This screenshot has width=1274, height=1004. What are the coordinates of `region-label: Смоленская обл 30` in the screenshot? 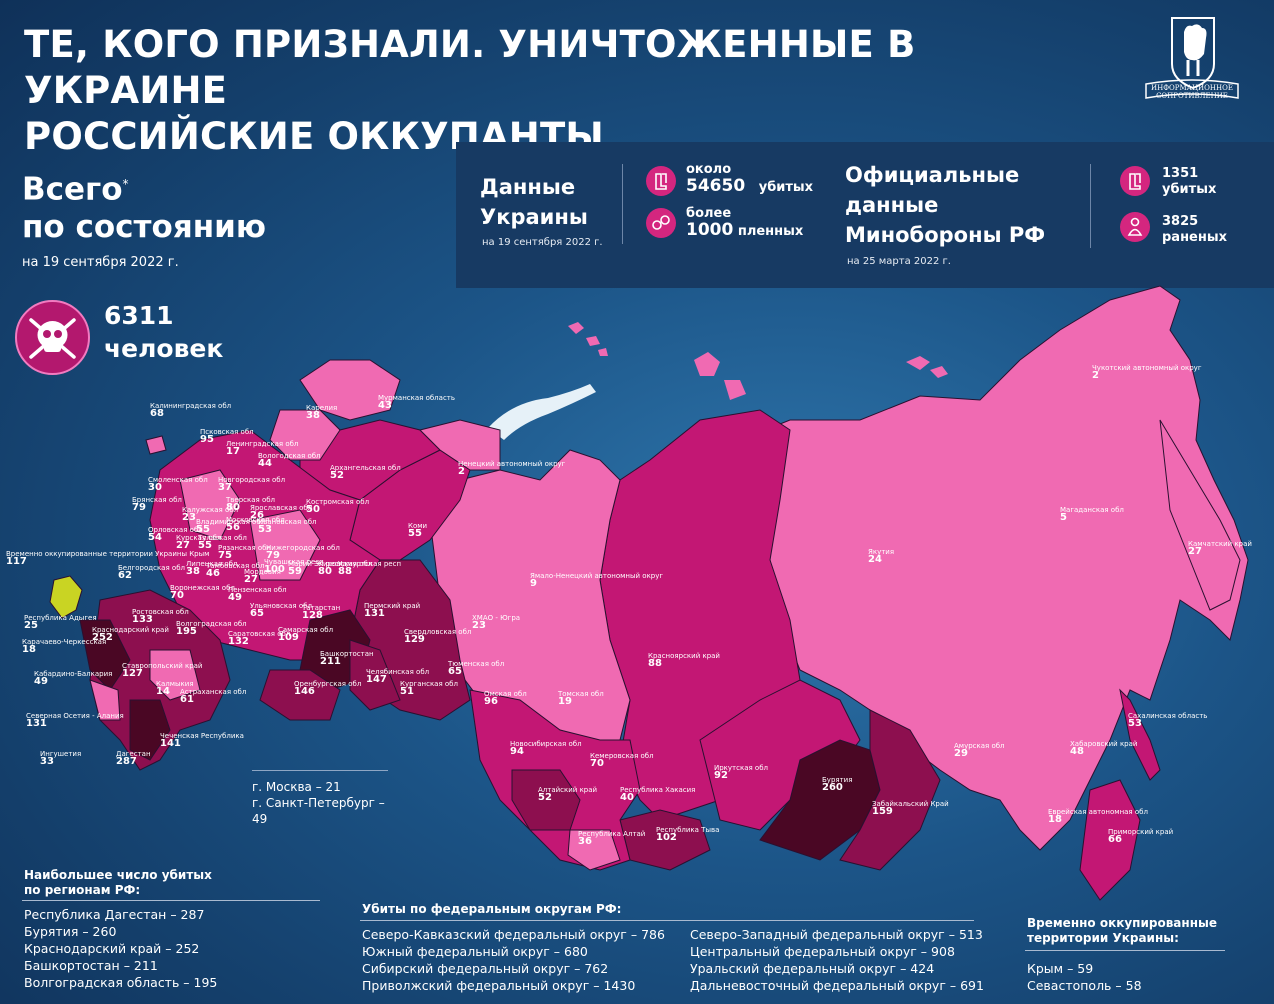 It's located at (178, 484).